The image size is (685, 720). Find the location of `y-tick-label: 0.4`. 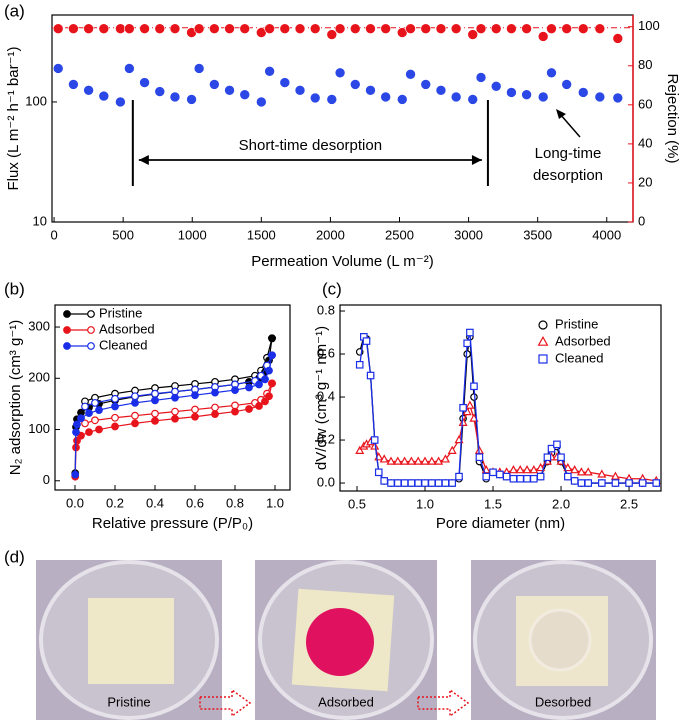

y-tick-label: 0.4 is located at coordinates (326, 395).